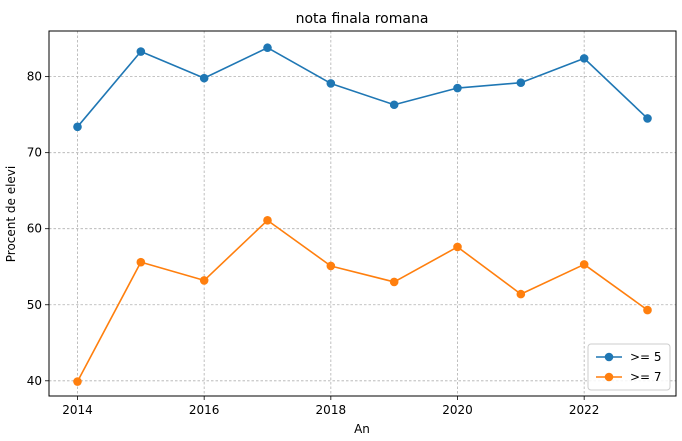  Describe the element at coordinates (584, 410) in the screenshot. I see `x-tick-label: 2022` at that location.